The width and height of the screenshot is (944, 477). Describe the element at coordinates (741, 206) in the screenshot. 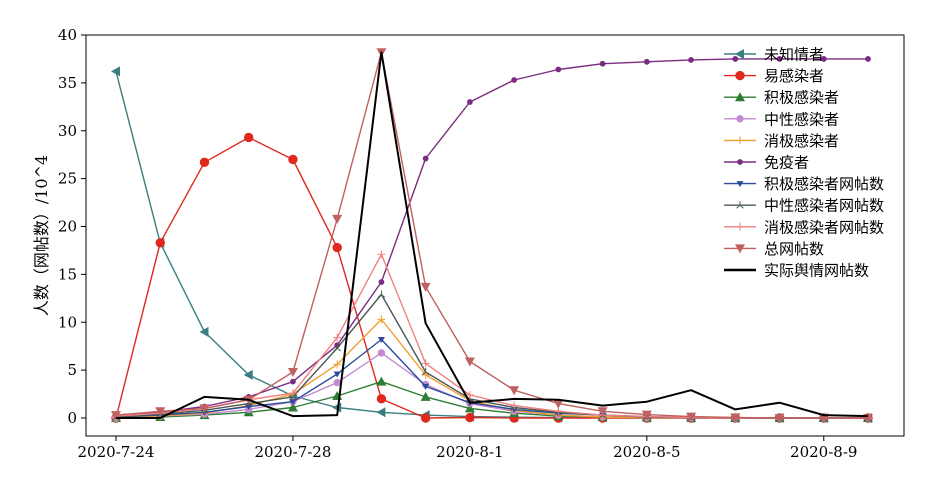

I see `legend-swatch-marker-c` at that location.